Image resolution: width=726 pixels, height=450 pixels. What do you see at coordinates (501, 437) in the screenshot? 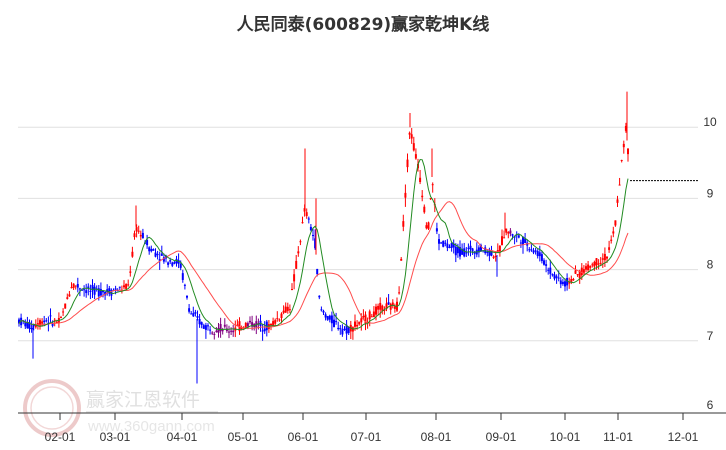
I see `x-tick-label: 09-01` at bounding box center [501, 437].